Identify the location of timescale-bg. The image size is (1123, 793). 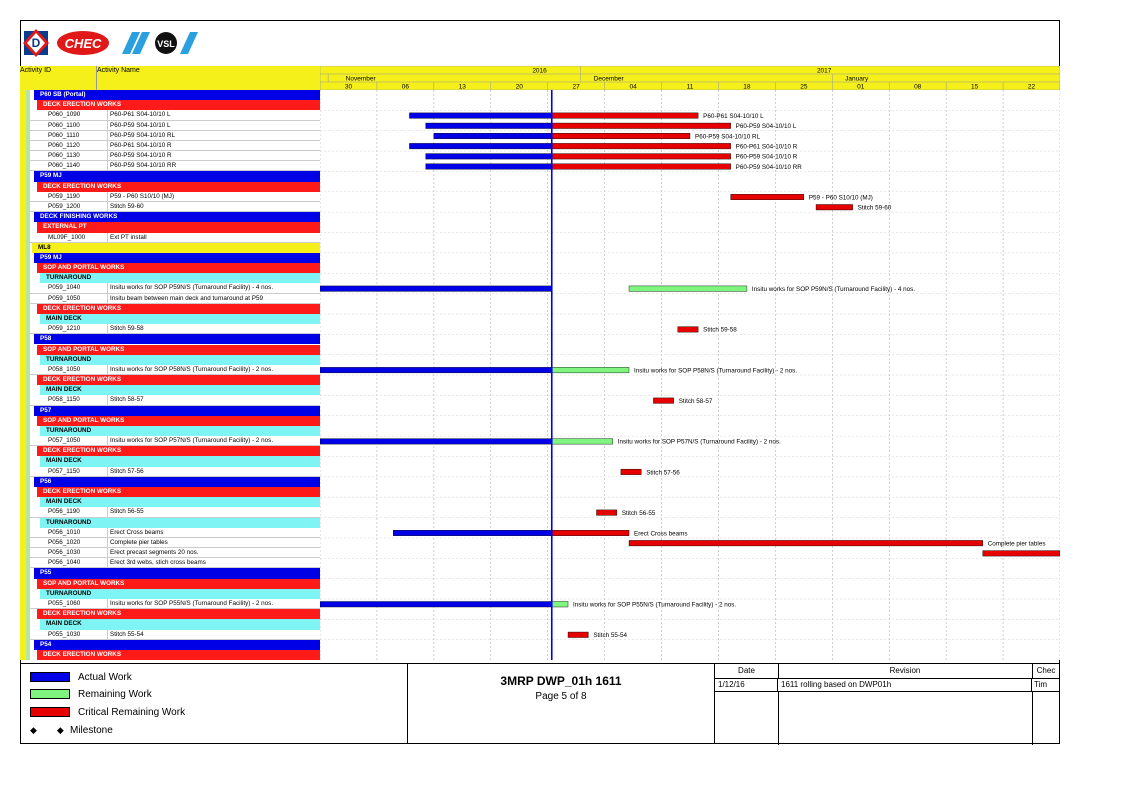
(690, 78).